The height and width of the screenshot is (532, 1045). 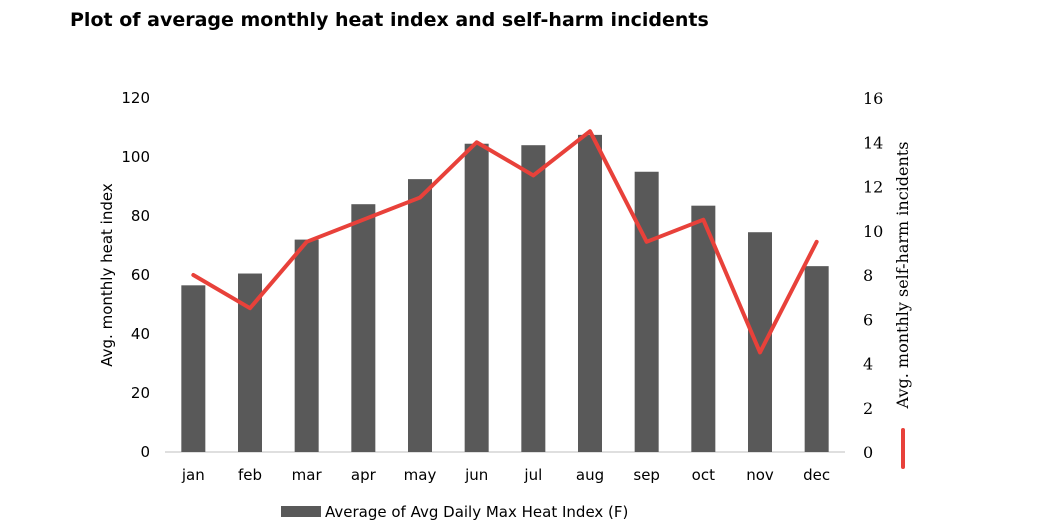 What do you see at coordinates (590, 475) in the screenshot?
I see `x-tick-aug: aug` at bounding box center [590, 475].